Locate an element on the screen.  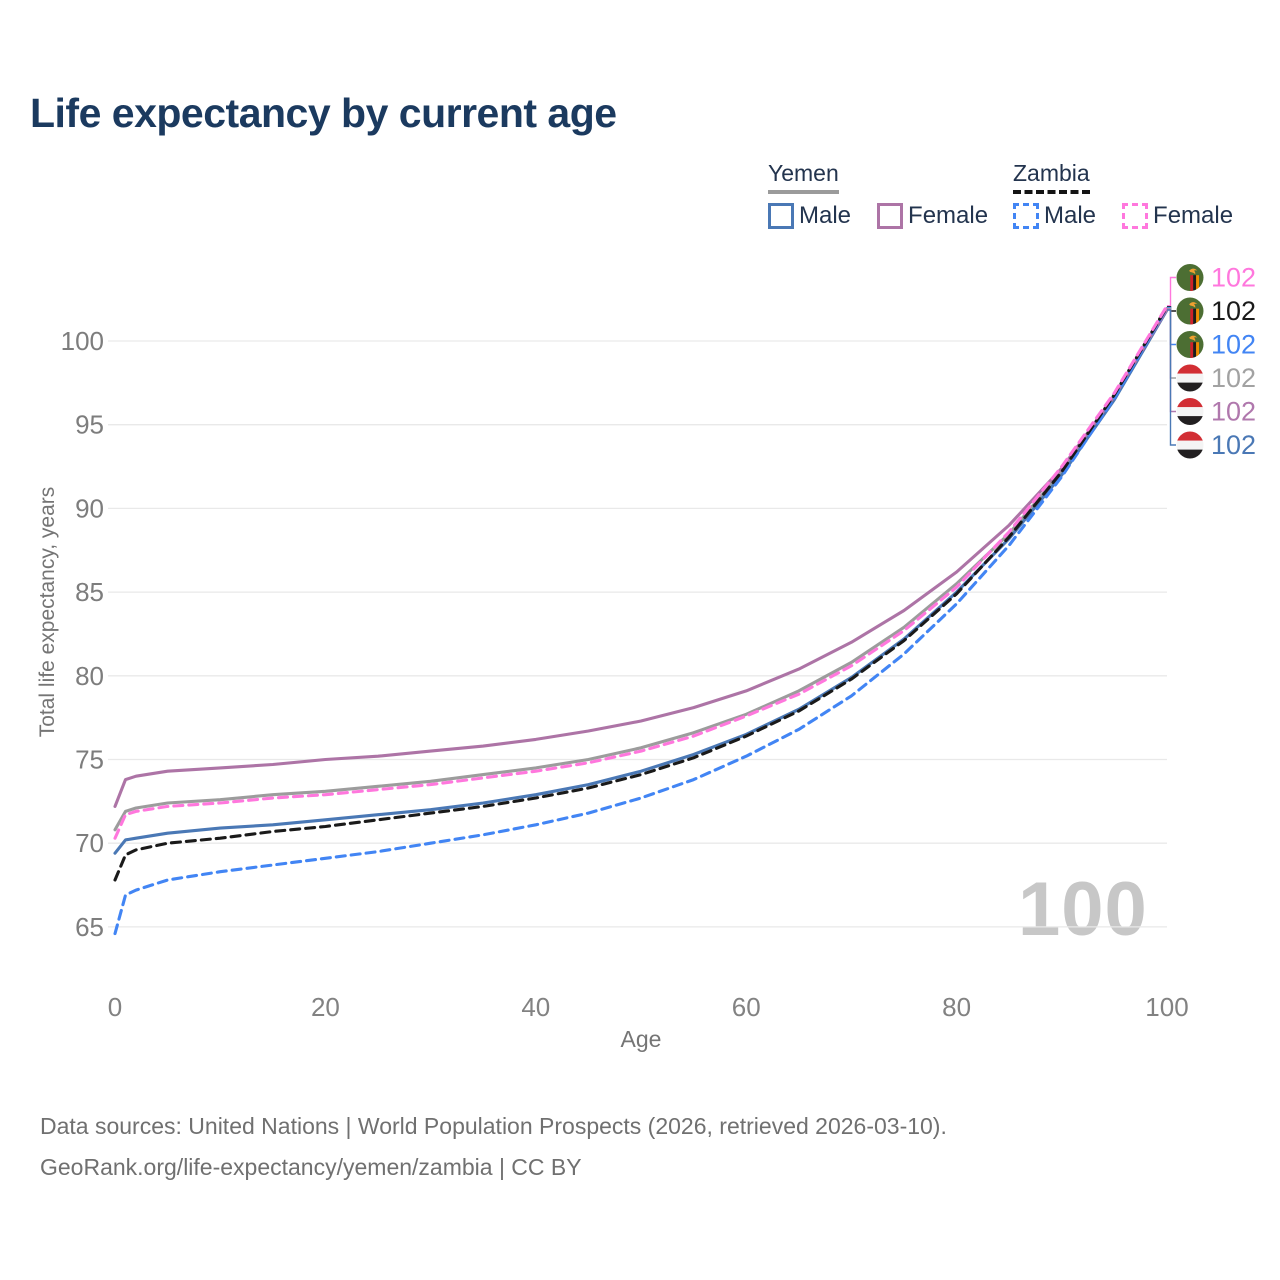
legend-yemen-header: Yemen is located at coordinates (803, 177).